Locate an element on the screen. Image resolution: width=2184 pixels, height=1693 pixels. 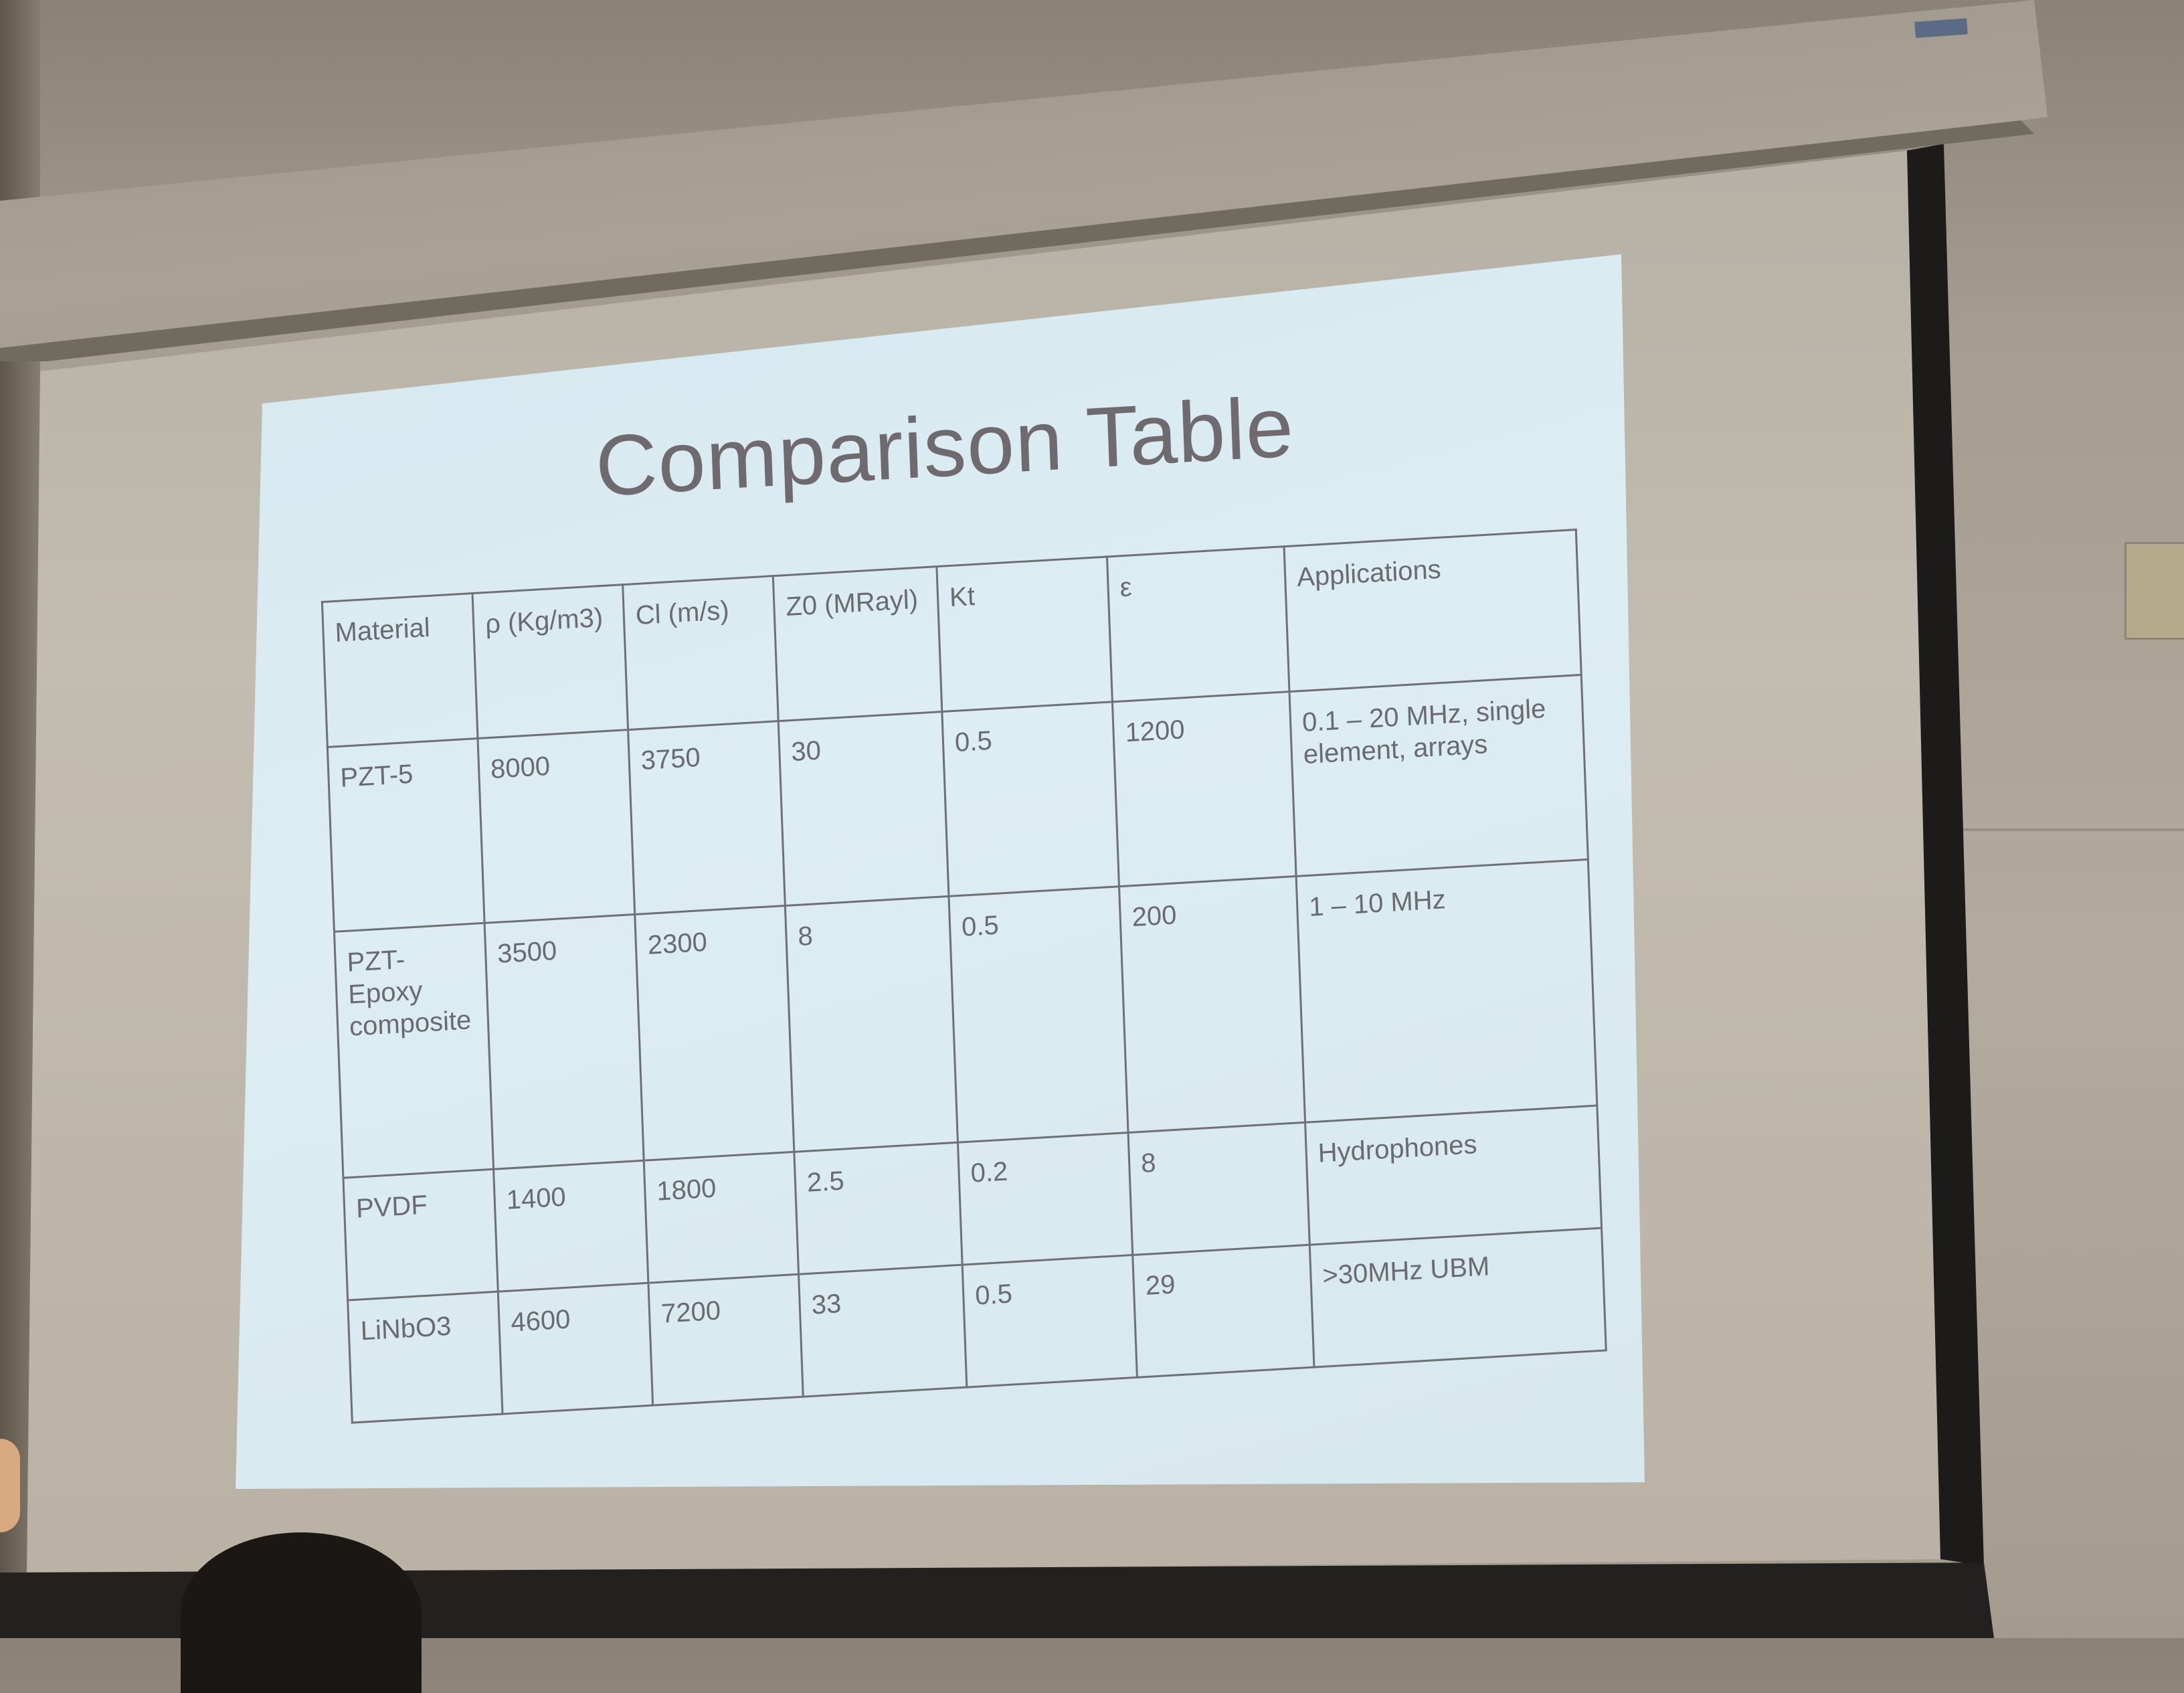
table-cell: 30 is located at coordinates (863, 808).